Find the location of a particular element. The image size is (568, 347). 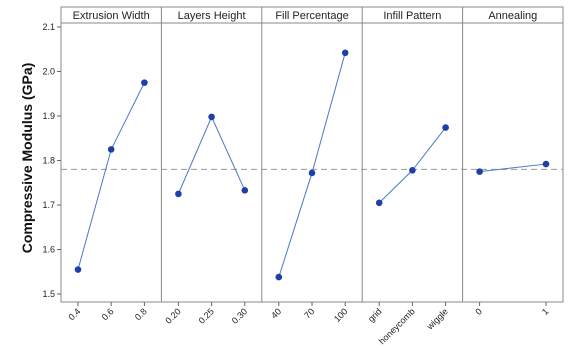

x-tick-label: honeycomb is located at coordinates (397, 326).